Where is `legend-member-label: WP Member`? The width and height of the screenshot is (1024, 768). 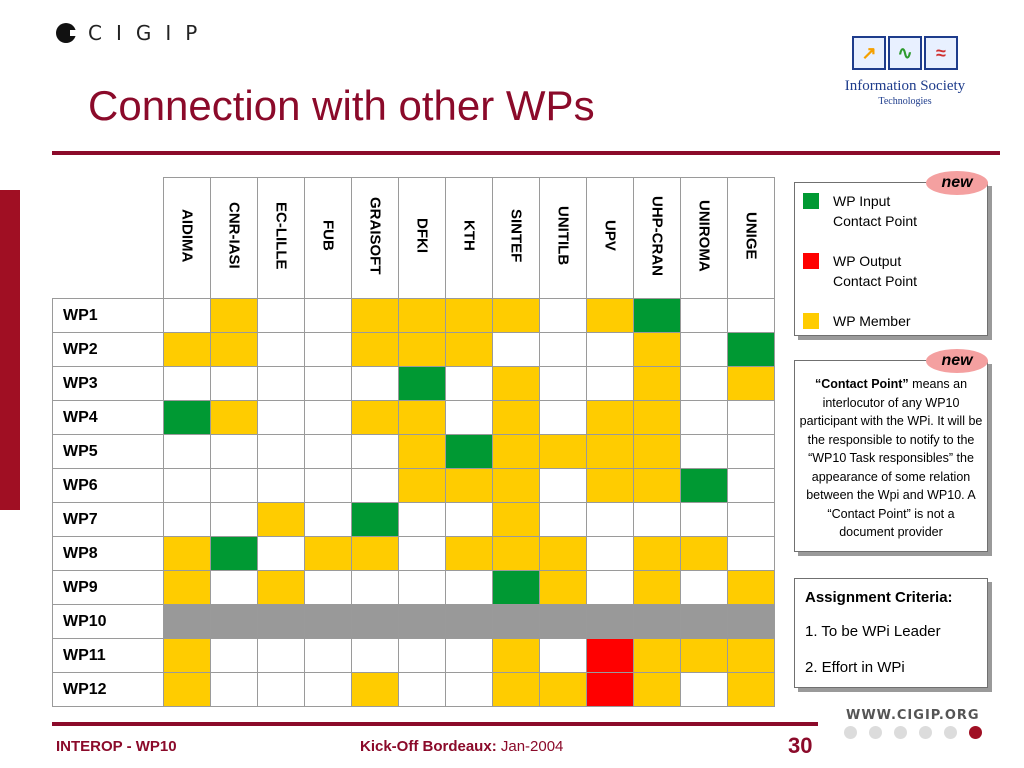 legend-member-label: WP Member is located at coordinates (872, 321).